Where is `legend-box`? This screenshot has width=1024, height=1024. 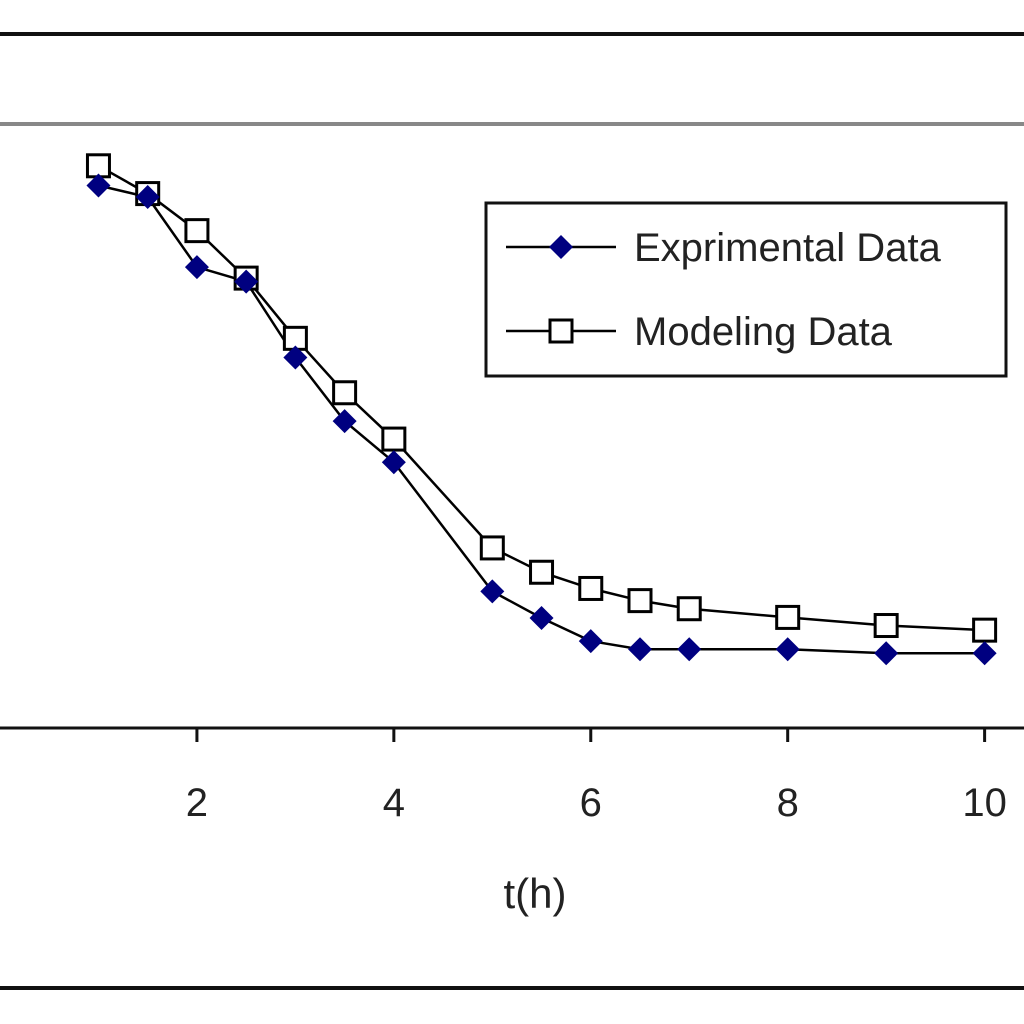
legend-box is located at coordinates (746, 289).